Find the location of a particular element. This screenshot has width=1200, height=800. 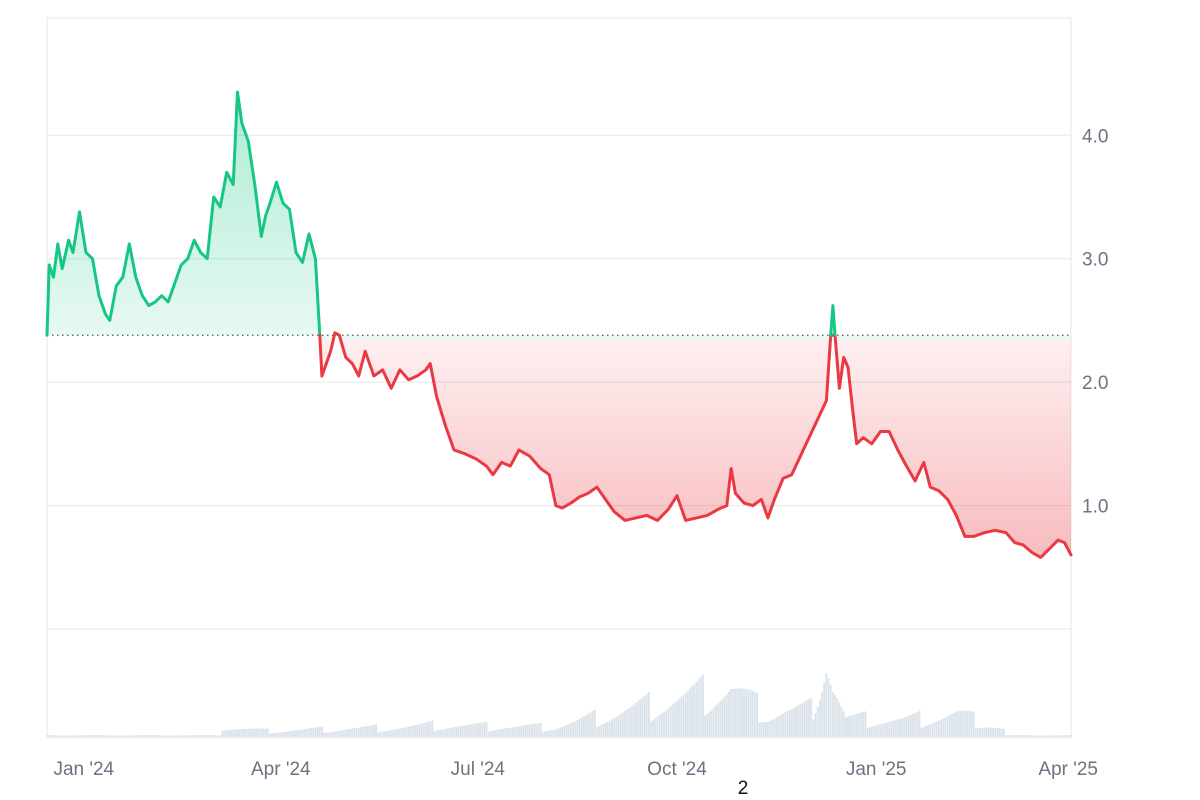

y-axis: 1.0 2.0 3.0 4.0 is located at coordinates (1095, 321).